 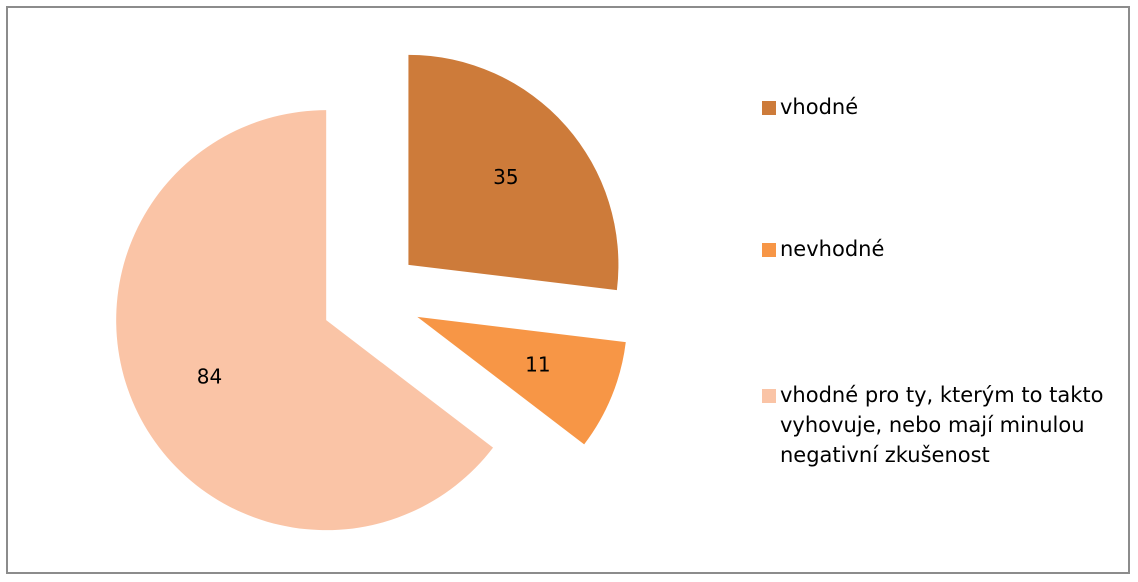 I want to click on legend-label: vhodné, so click(x=819, y=107).